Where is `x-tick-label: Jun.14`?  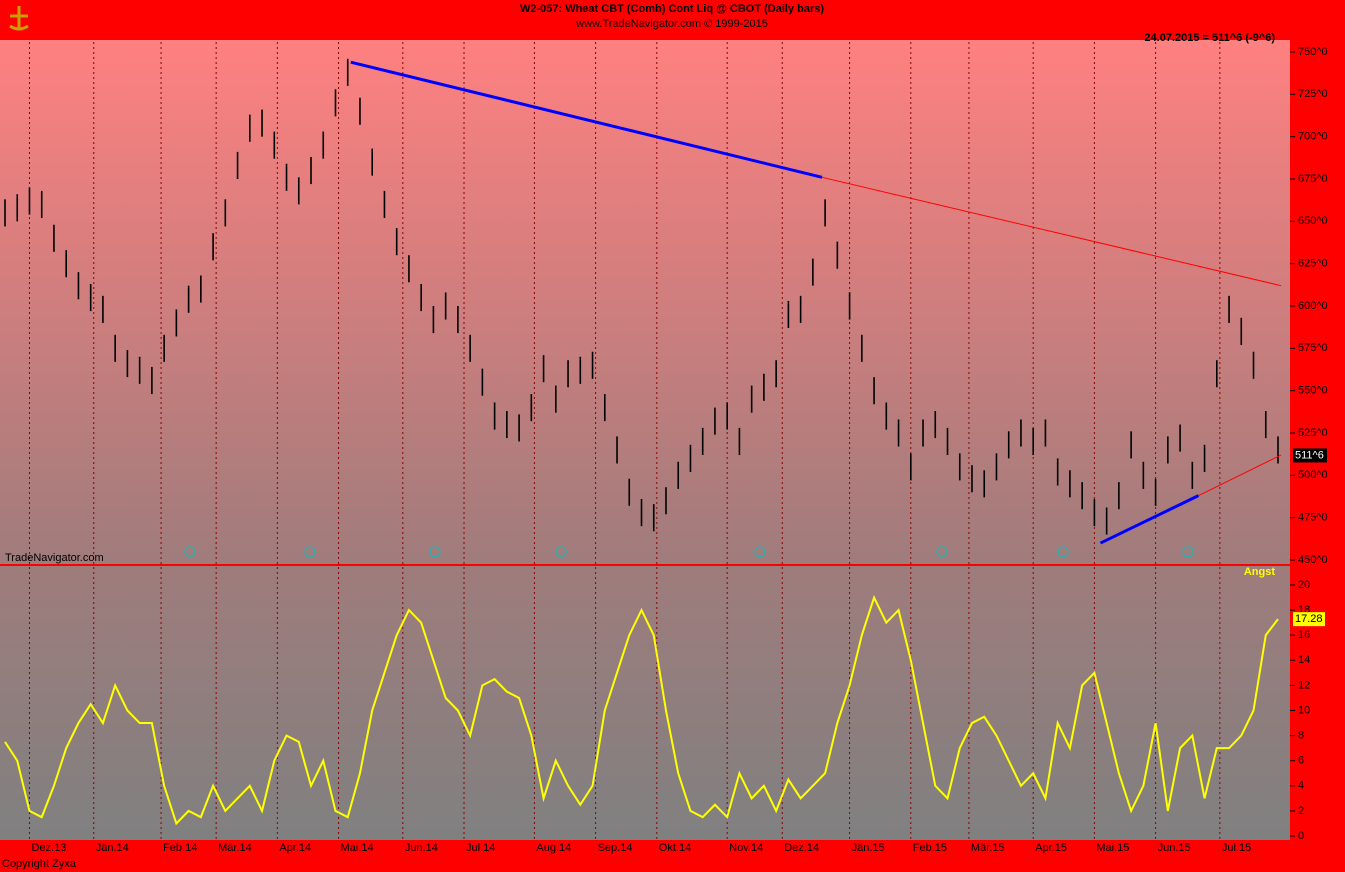 x-tick-label: Jun.14 is located at coordinates (421, 848).